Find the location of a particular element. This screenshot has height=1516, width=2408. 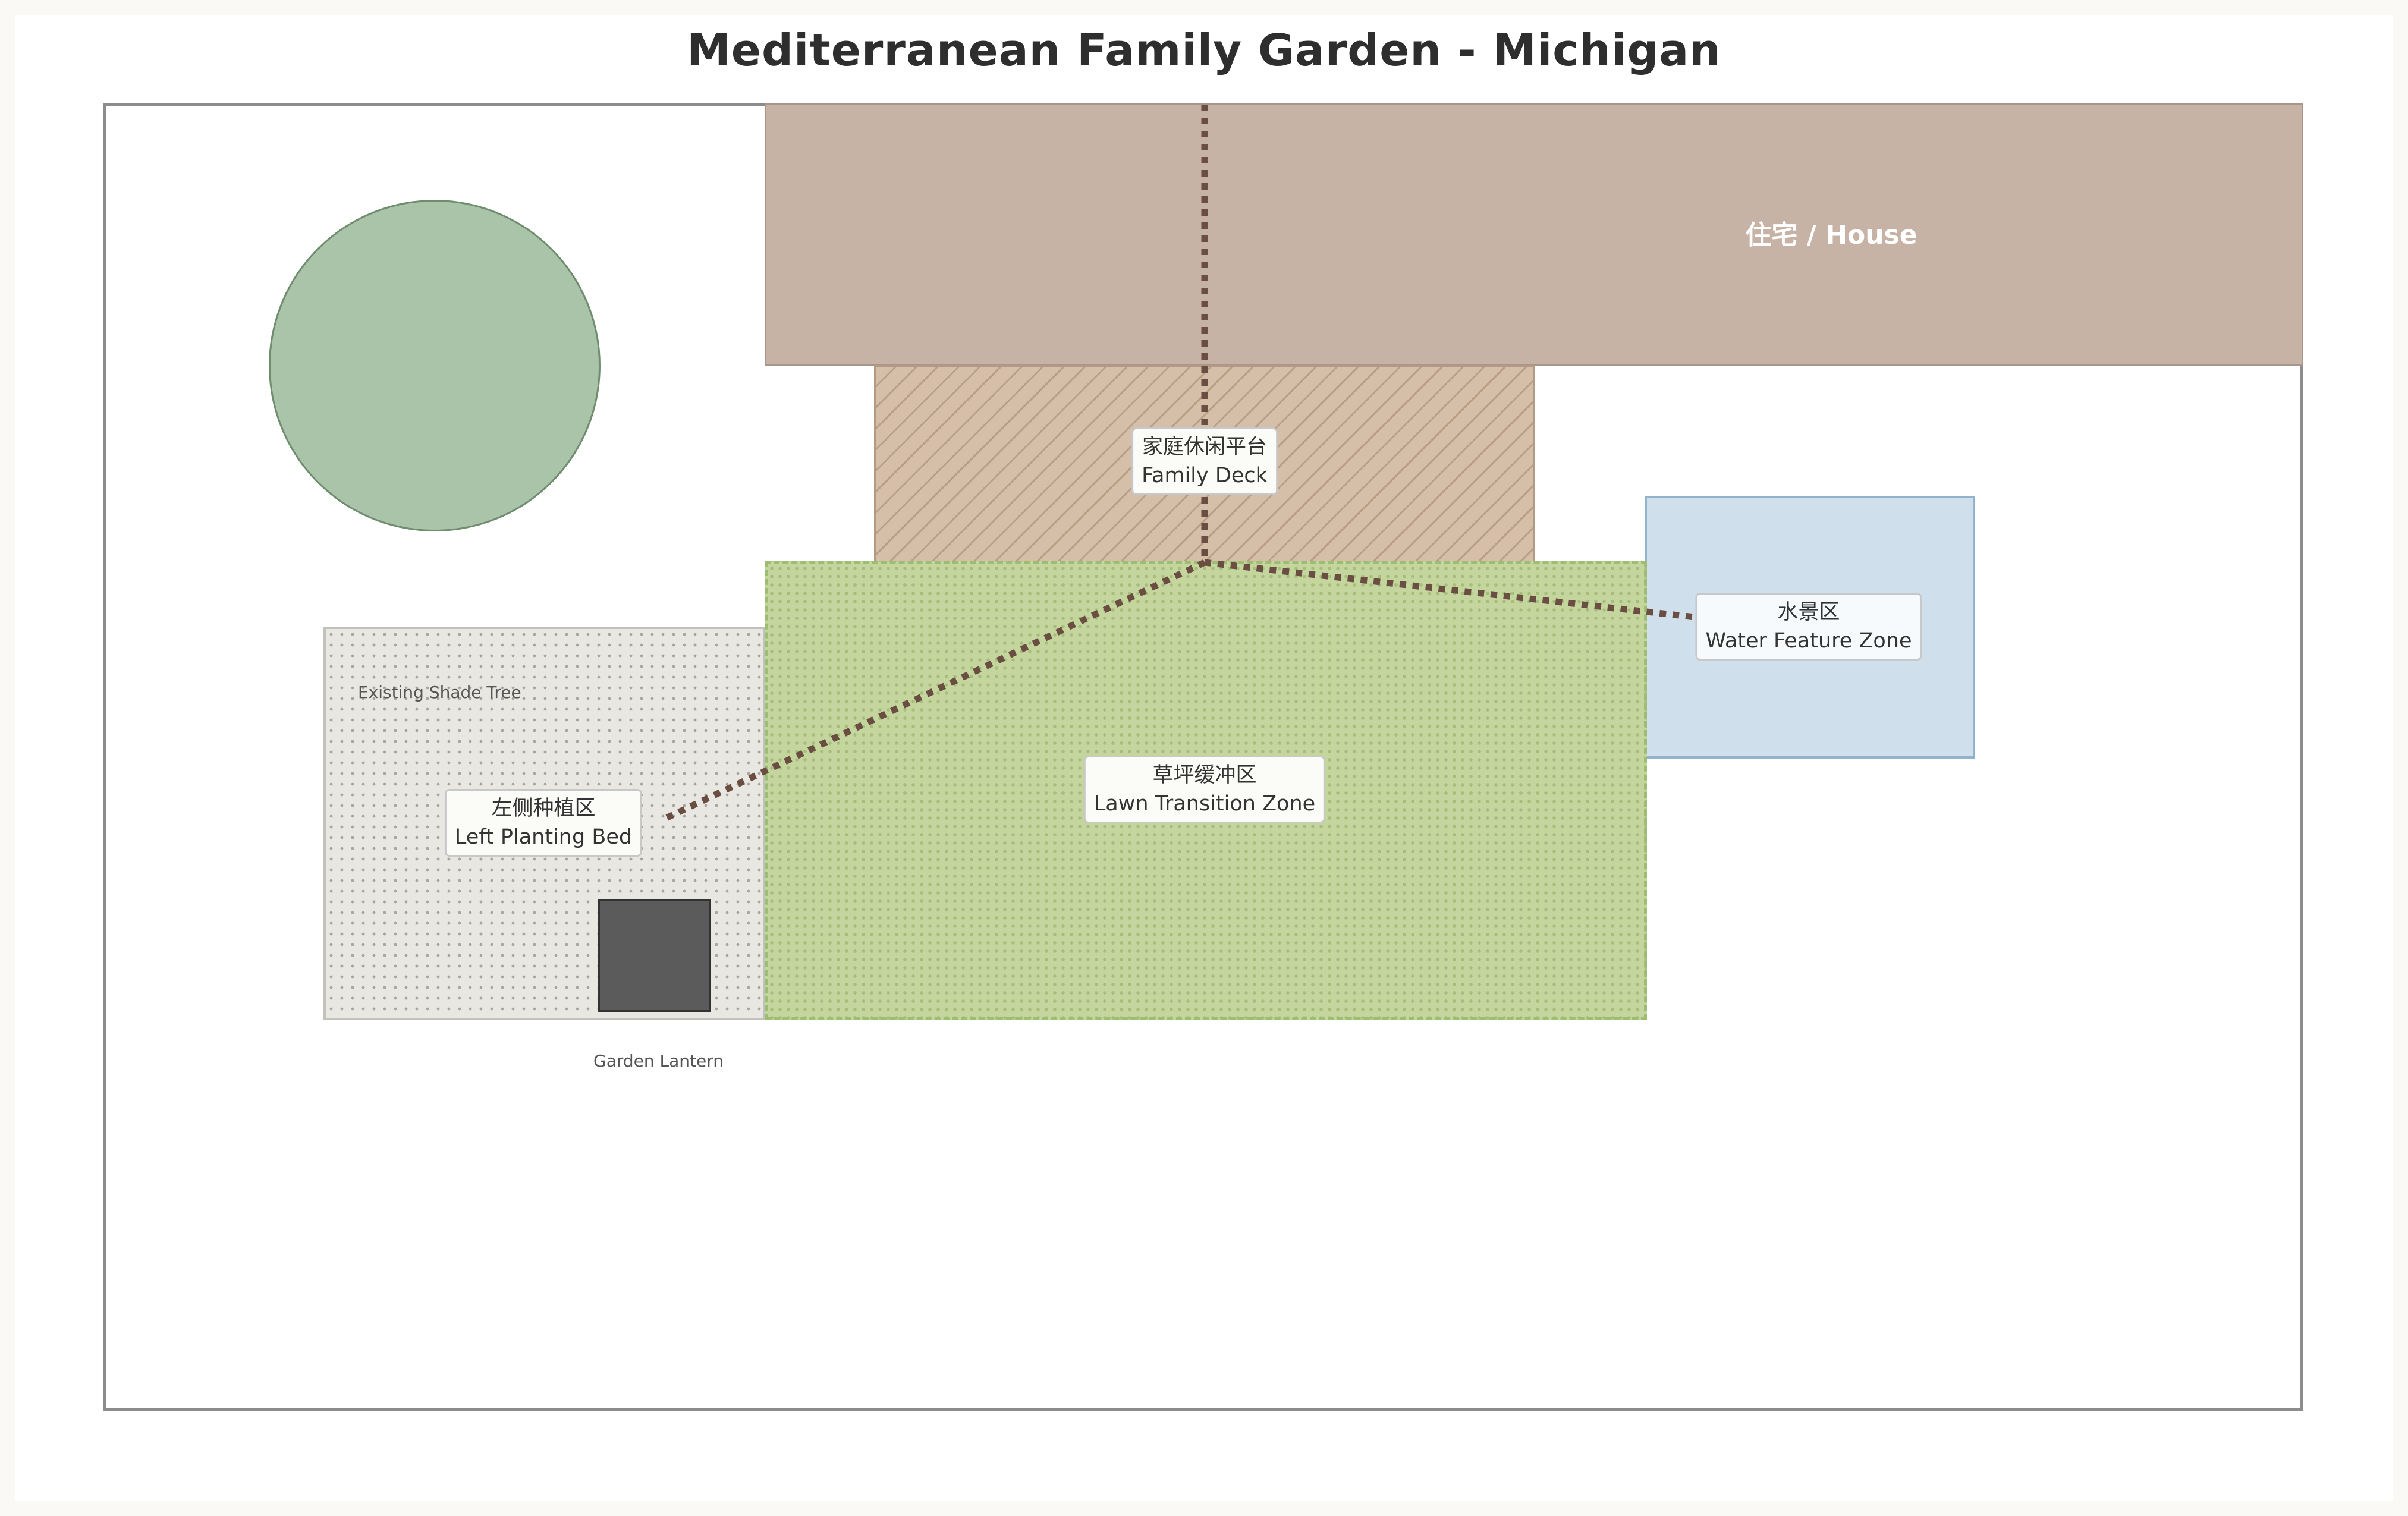

tree-canopy-icon is located at coordinates (435, 365).